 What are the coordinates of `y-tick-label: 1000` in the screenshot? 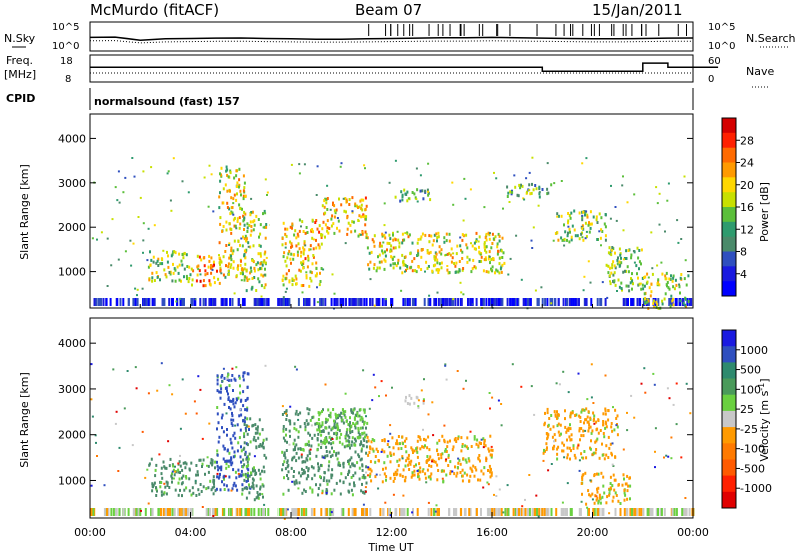 It's located at (72, 480).